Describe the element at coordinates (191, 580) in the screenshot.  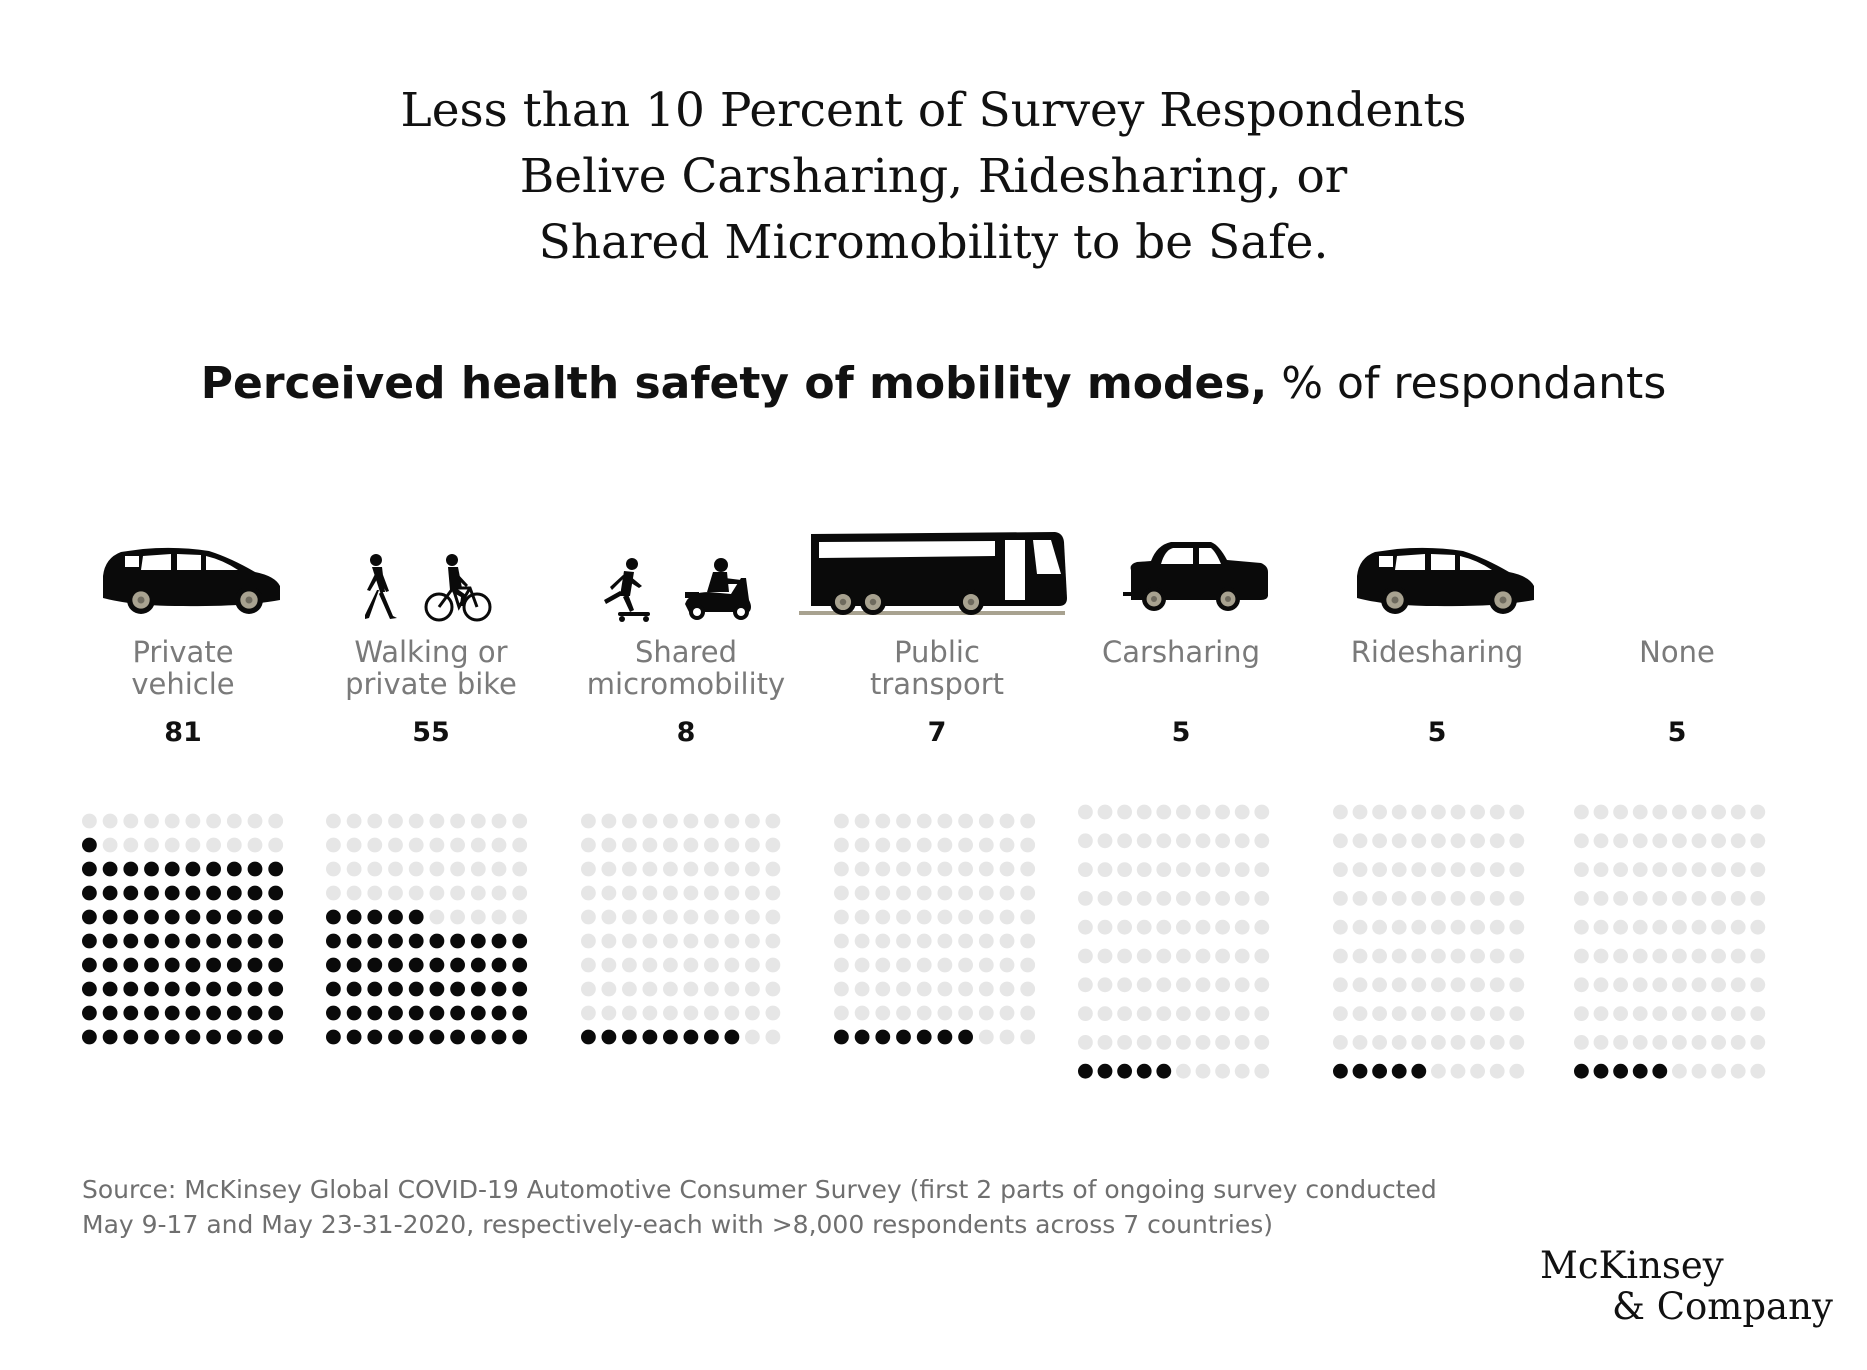
I see `car-icon` at that location.